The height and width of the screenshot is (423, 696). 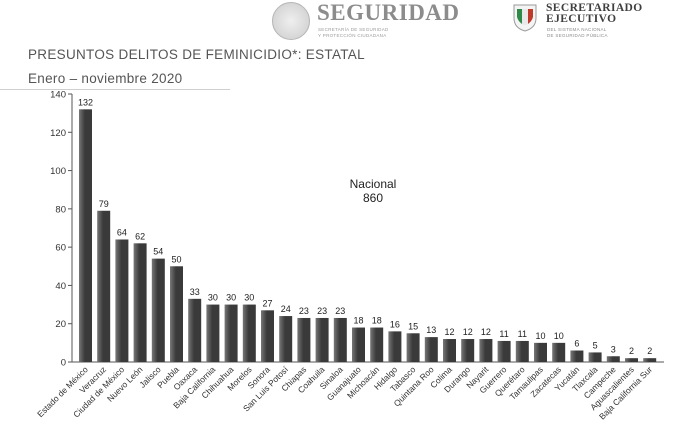 I want to click on y-tick-label: 140, so click(x=58, y=95).